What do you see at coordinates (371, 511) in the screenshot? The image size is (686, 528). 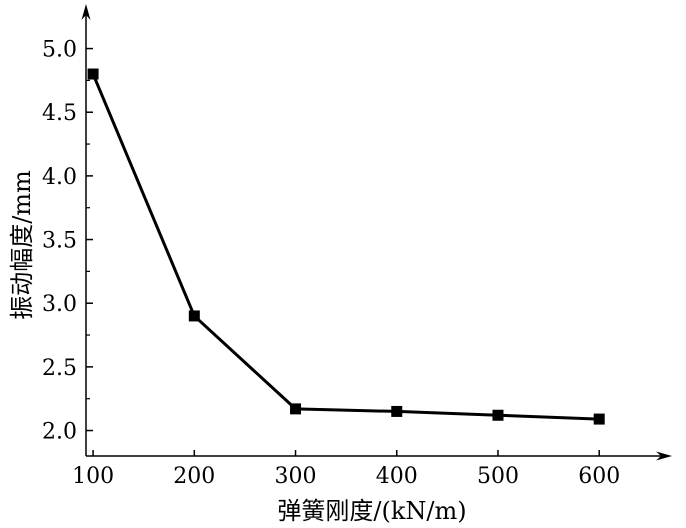 I see `x-axis-title: 弹簧刚度/(kN/m)` at bounding box center [371, 511].